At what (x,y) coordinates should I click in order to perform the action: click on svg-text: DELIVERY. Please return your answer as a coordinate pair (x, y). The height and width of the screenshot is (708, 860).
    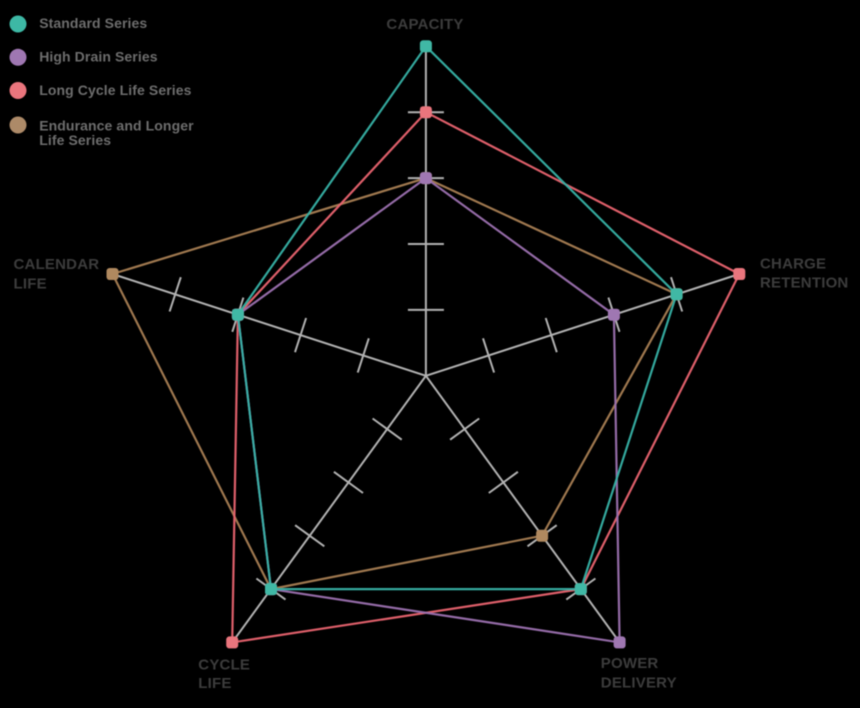
    Looking at the image, I should click on (639, 682).